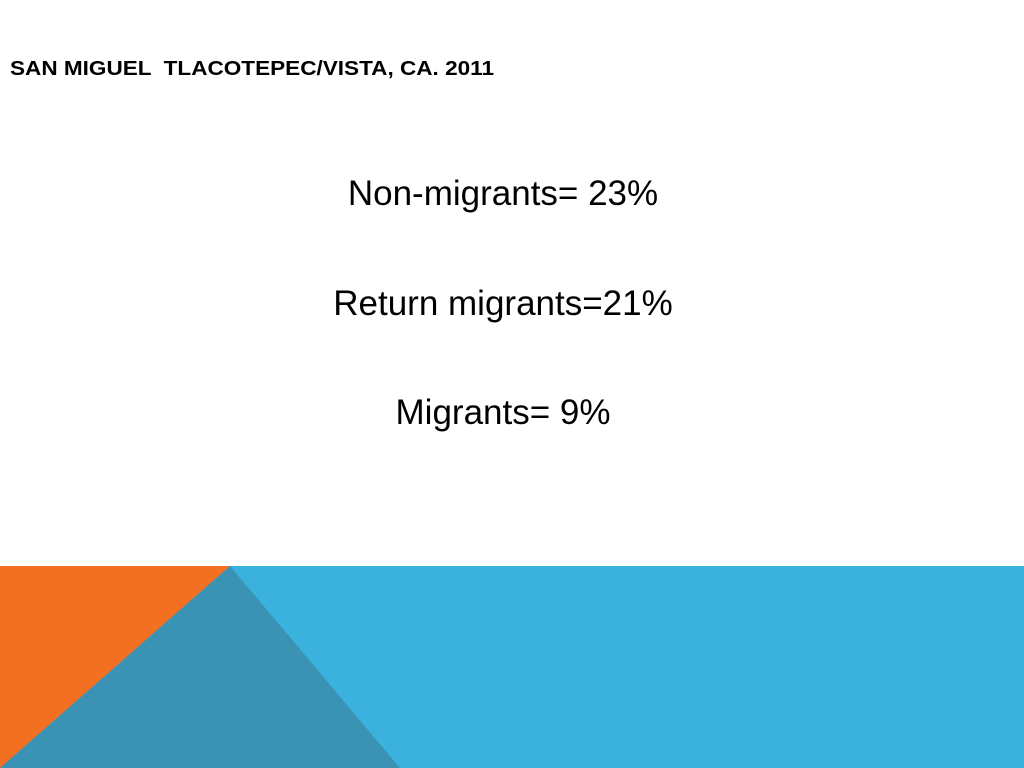 The image size is (1024, 768). What do you see at coordinates (503, 193) in the screenshot?
I see `body-line: Non-migrants= 23%` at bounding box center [503, 193].